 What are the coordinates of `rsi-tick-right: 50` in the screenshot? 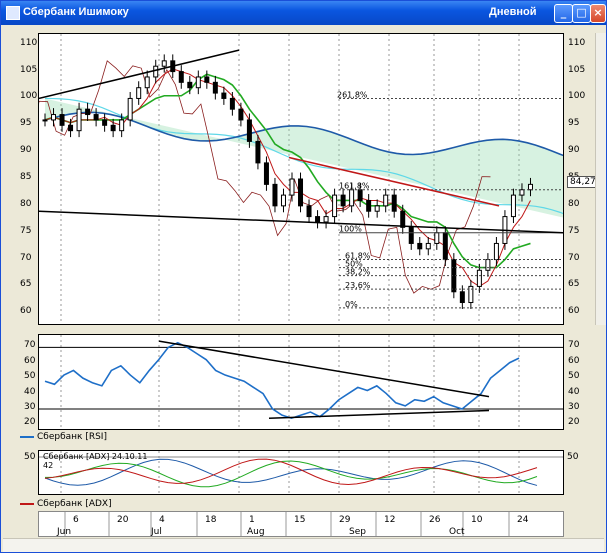 It's located at (574, 376).